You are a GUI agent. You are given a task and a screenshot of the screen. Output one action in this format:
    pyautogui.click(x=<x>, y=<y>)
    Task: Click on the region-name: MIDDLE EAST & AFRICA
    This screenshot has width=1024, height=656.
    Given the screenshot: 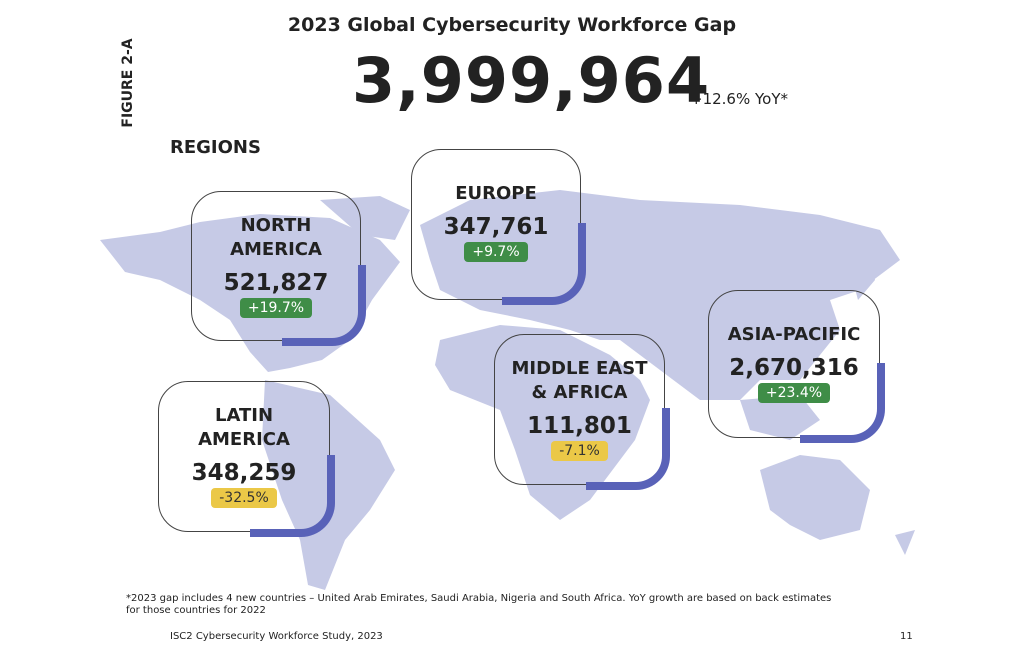 What is the action you would take?
    pyautogui.click(x=579, y=380)
    